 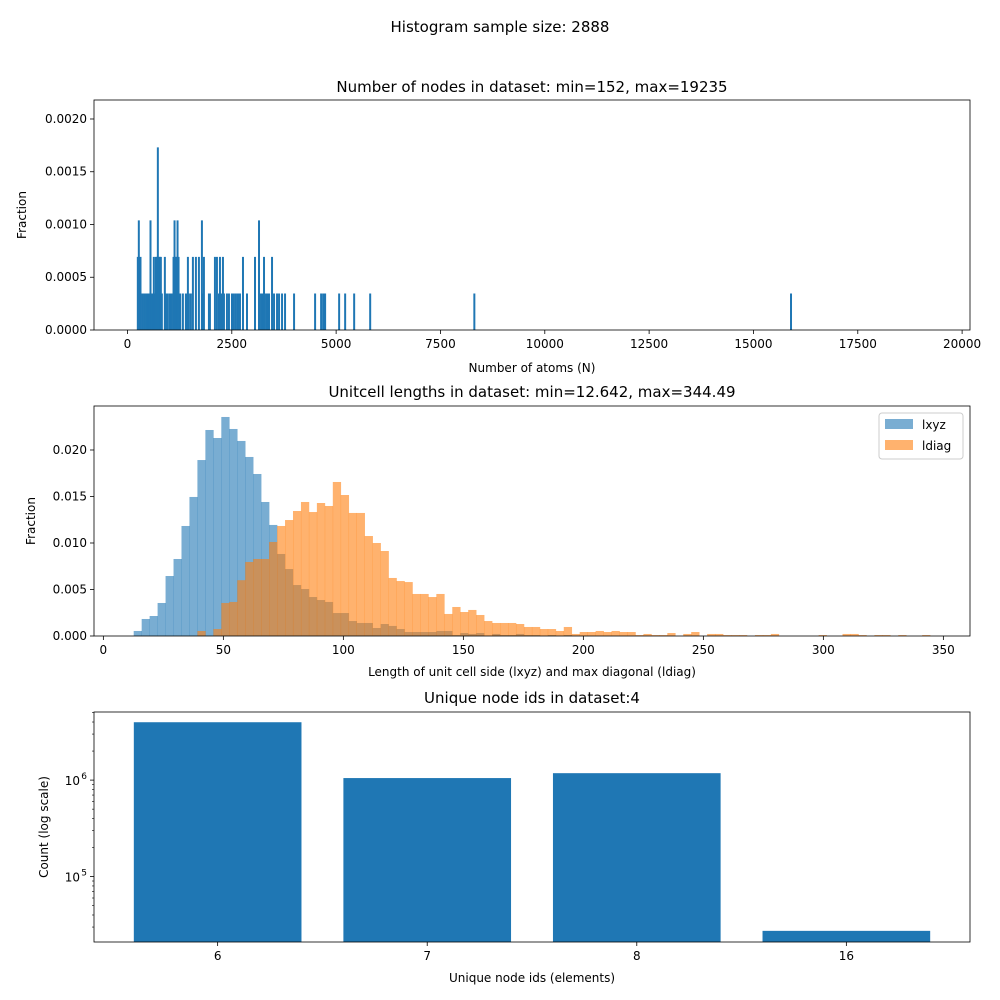 I want to click on x-tick-label: 15000, so click(x=753, y=344).